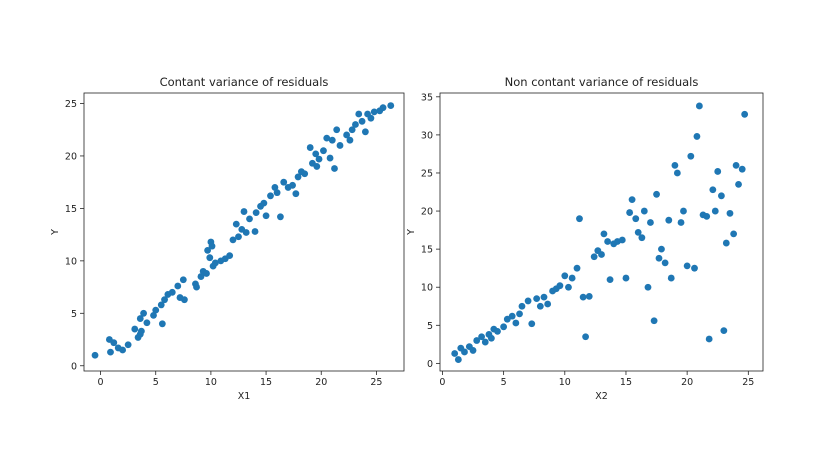 The image size is (827, 458). I want to click on left-x-tick-label: 5, so click(156, 382).